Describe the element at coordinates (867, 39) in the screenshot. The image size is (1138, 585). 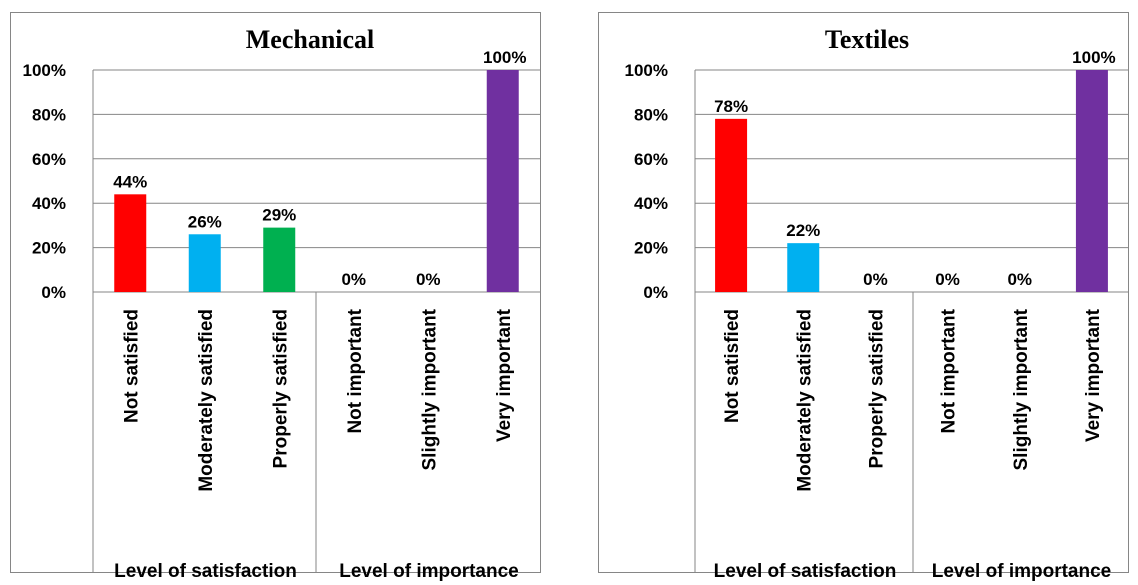
I see `chart-title: Textiles` at that location.